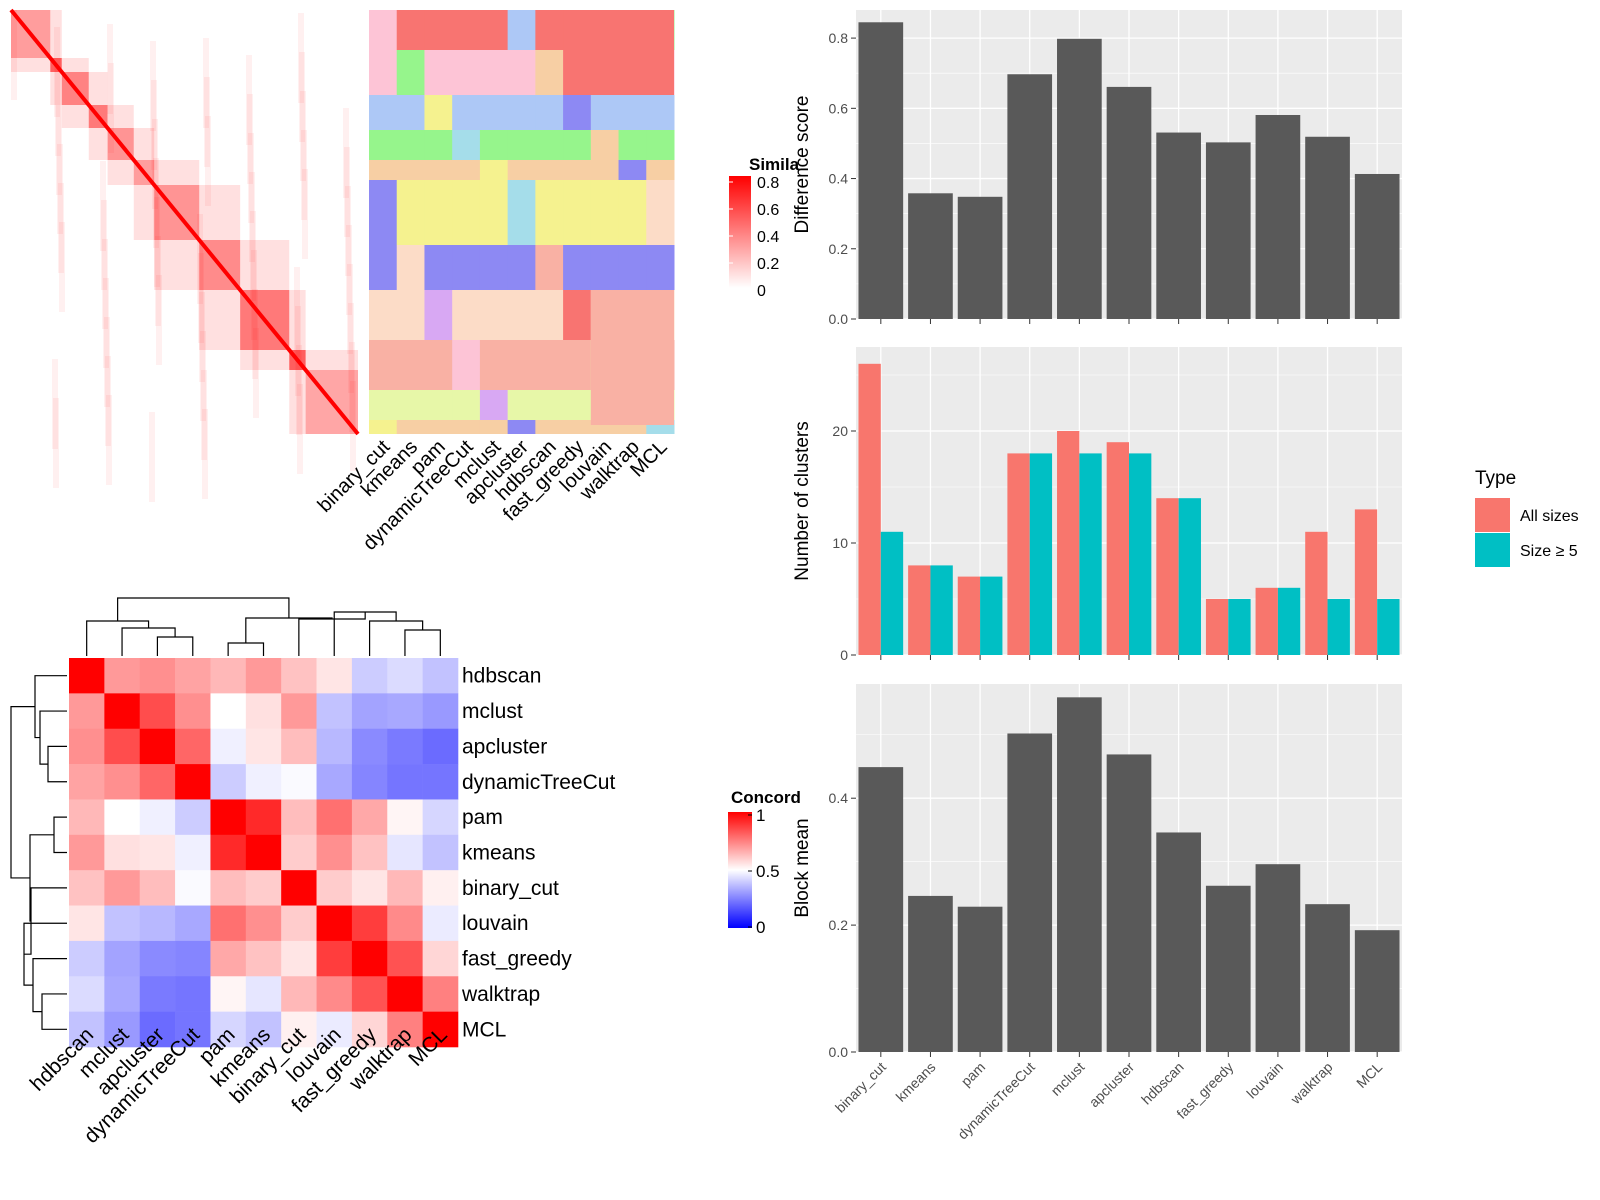 This screenshot has width=1600, height=1200. I want to click on concordance-cell-dynamicTreeCut-MCL, so click(440, 782).